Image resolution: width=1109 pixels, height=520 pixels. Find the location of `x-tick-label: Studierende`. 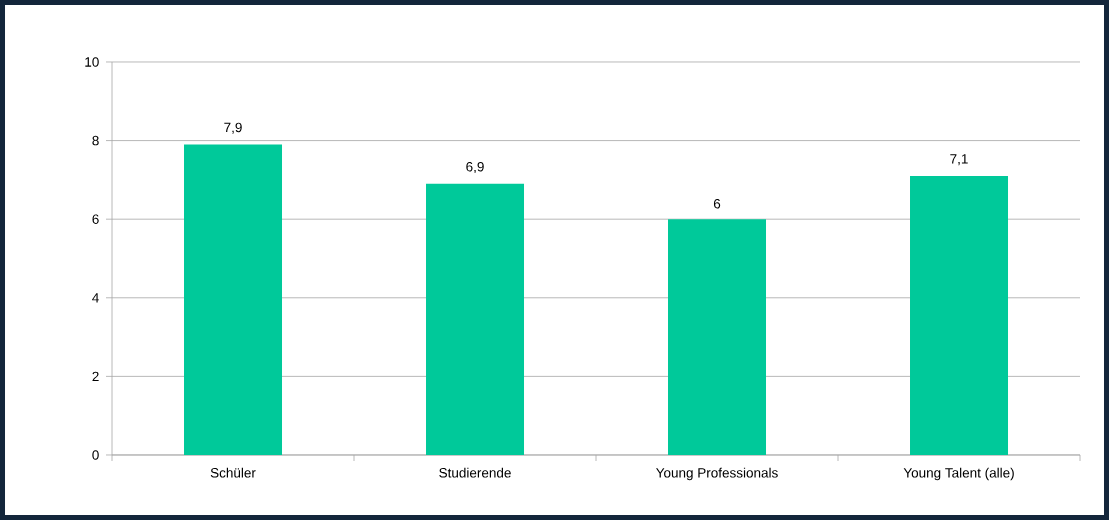

x-tick-label: Studierende is located at coordinates (475, 472).